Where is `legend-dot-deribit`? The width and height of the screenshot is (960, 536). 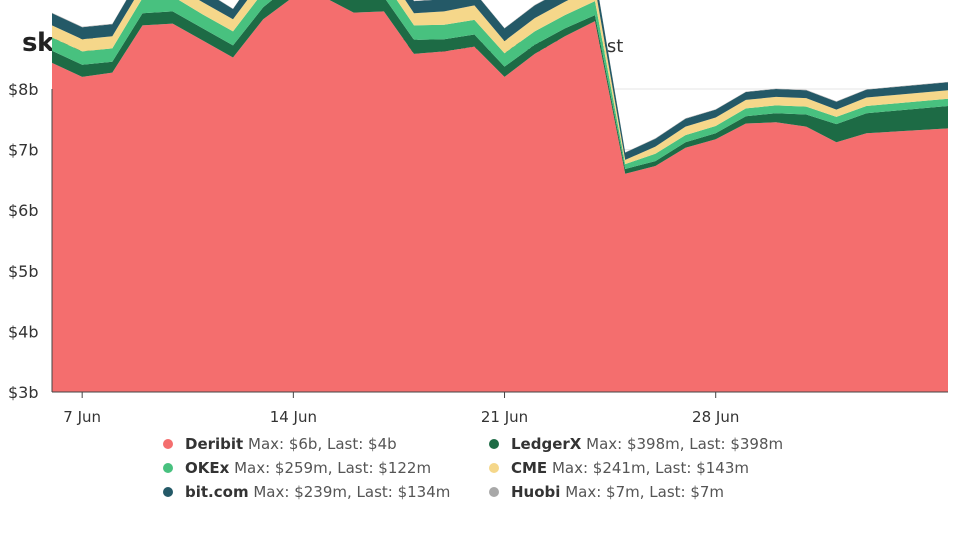
legend-dot-deribit is located at coordinates (168, 444).